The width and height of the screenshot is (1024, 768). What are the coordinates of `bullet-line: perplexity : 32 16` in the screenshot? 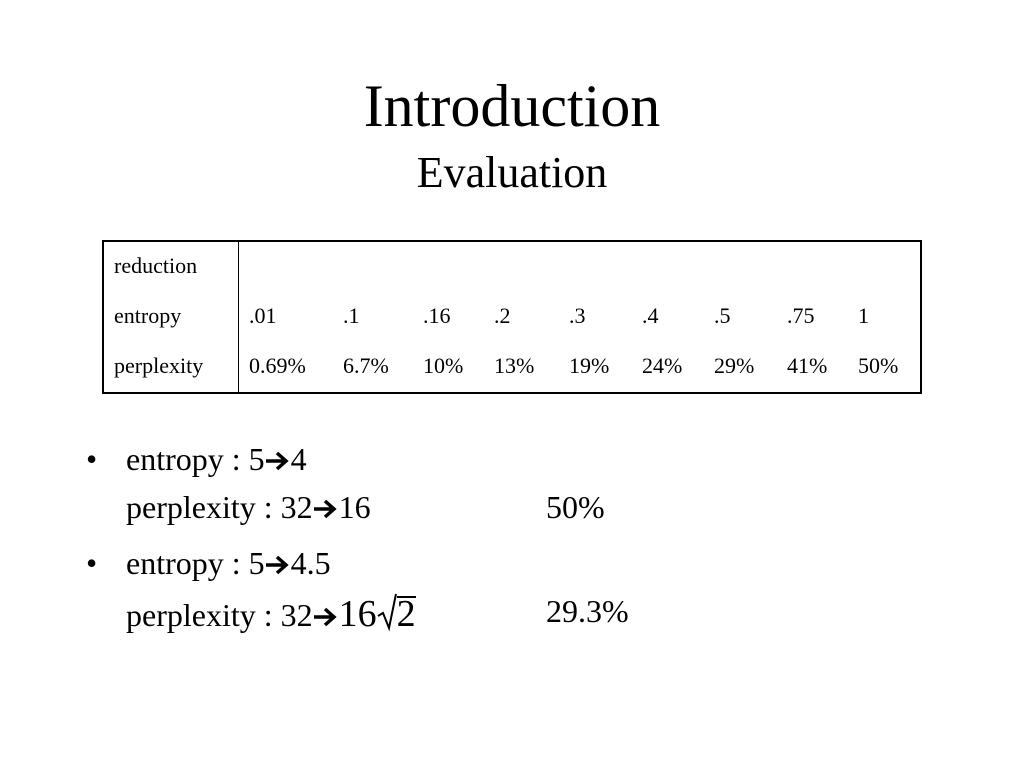 It's located at (248, 507).